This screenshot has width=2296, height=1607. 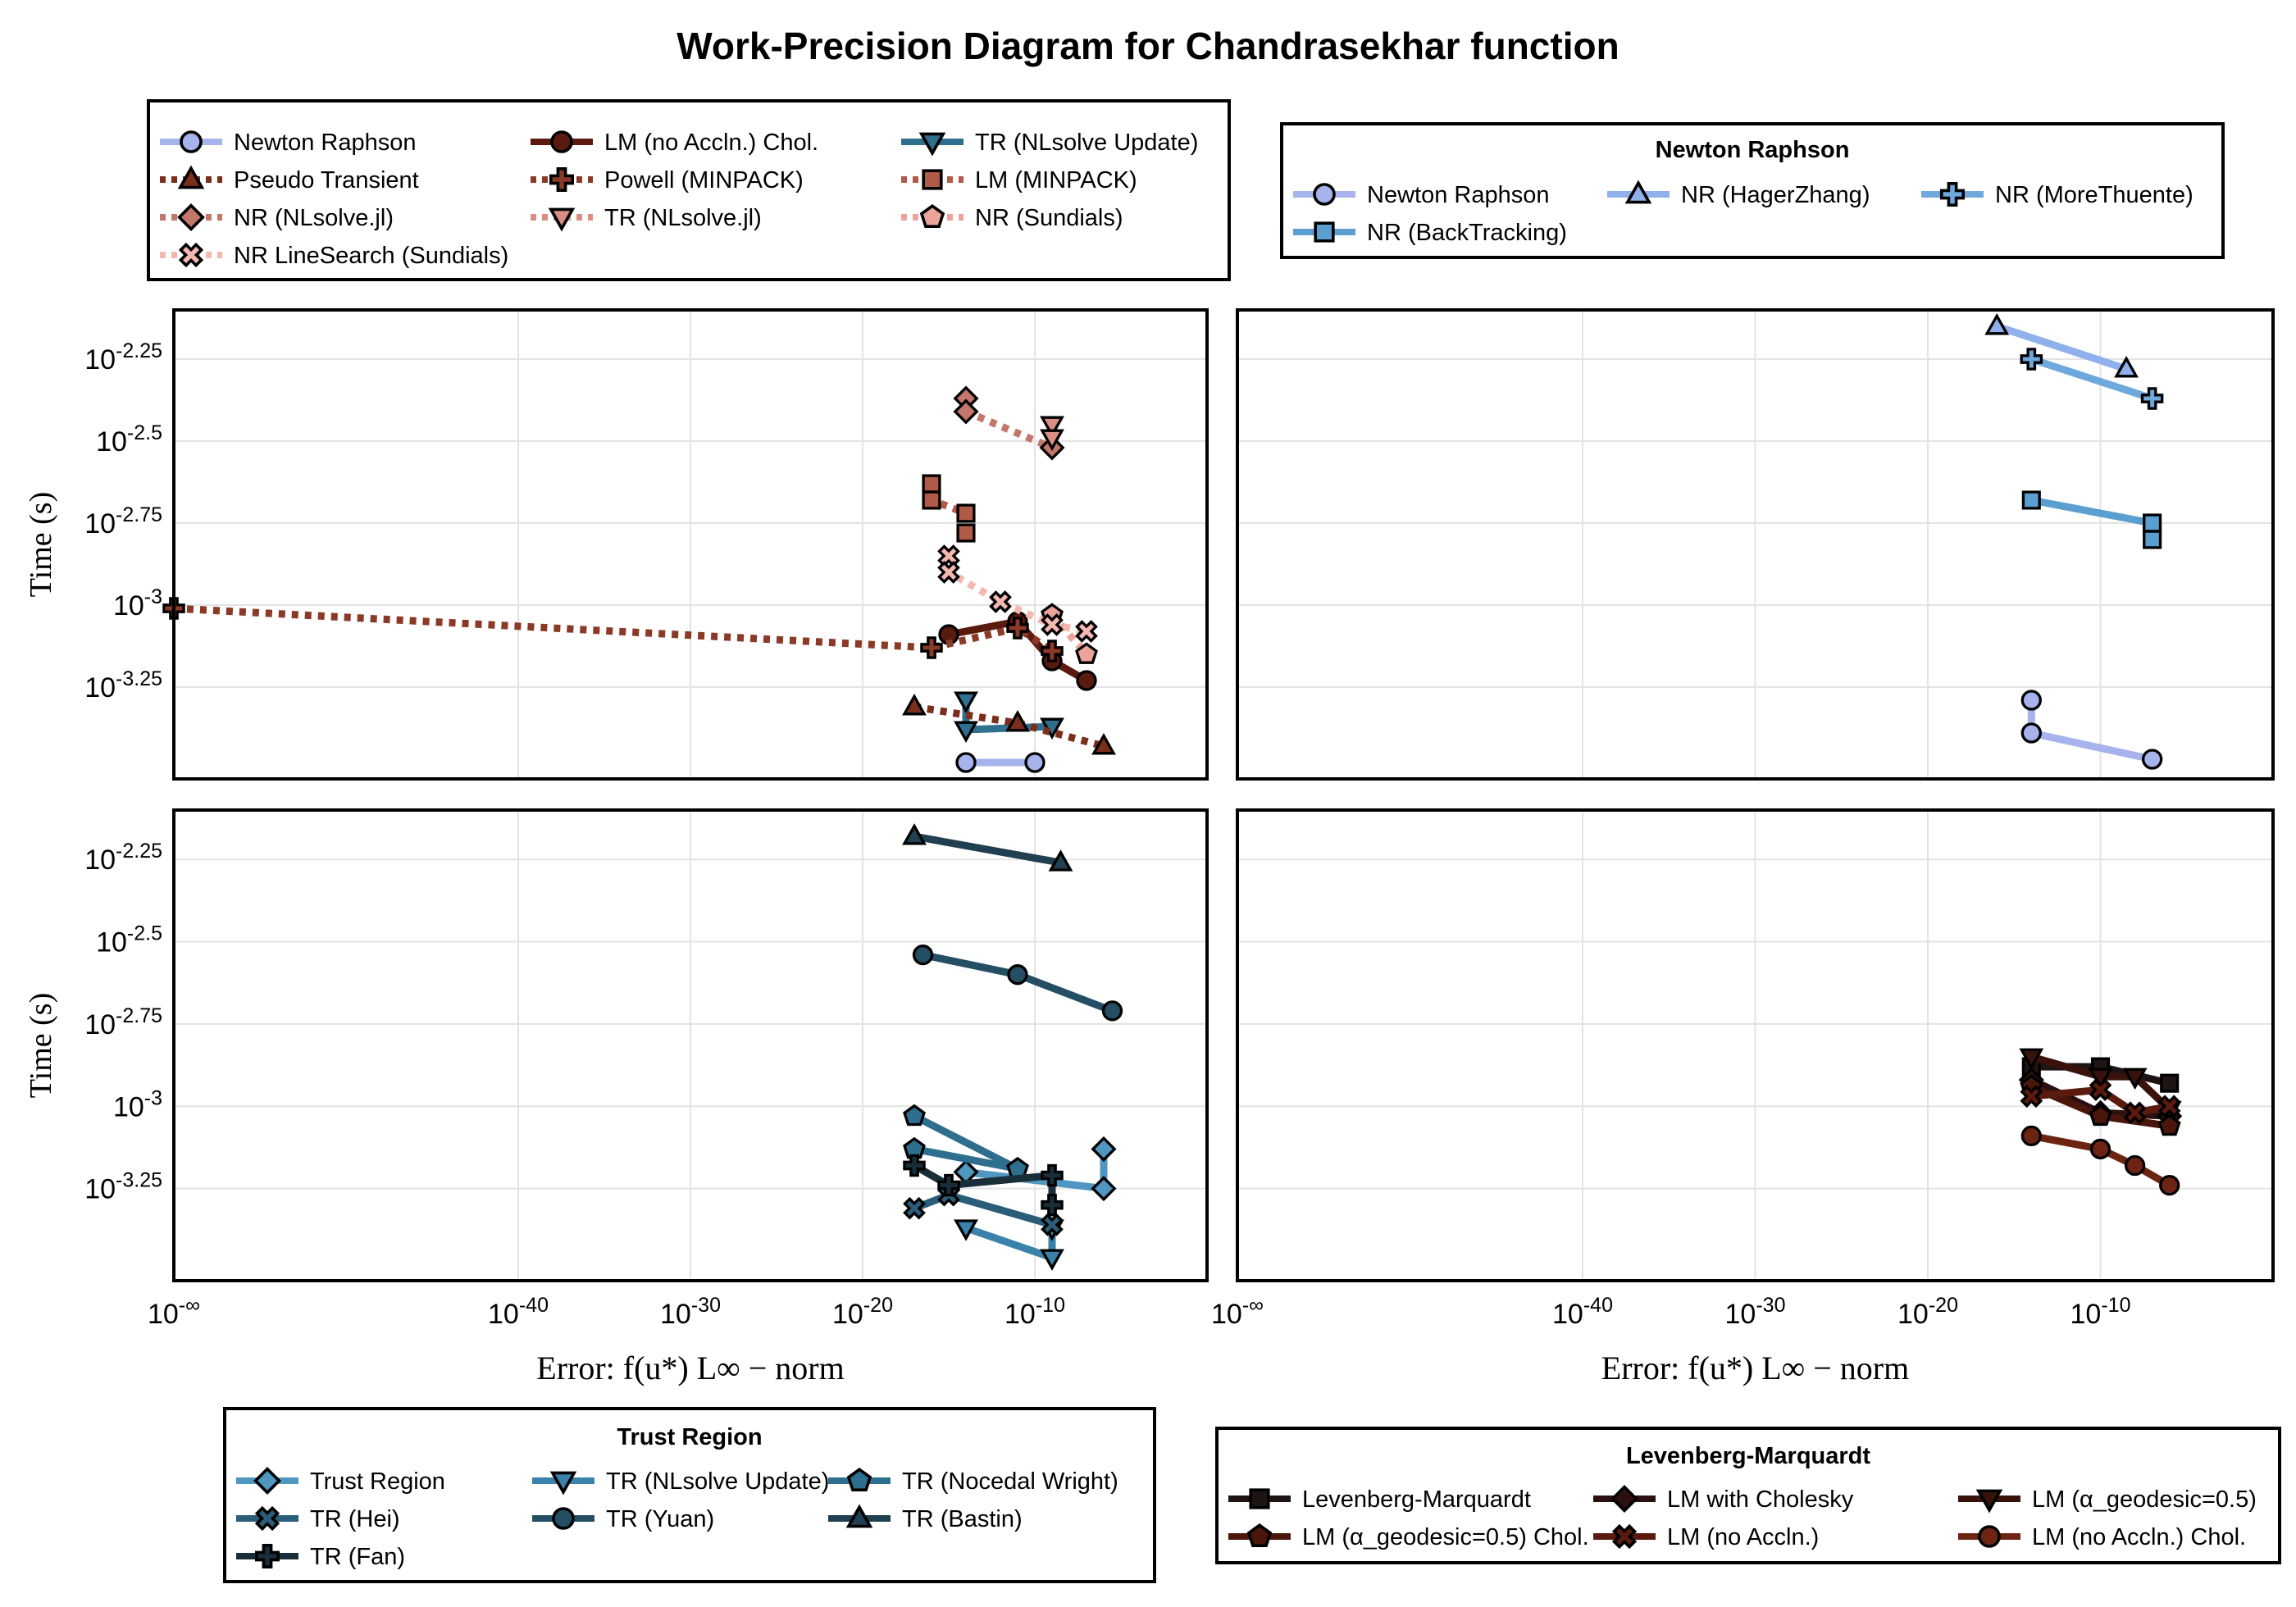 I want to click on plot-frame, so click(x=1755, y=1045).